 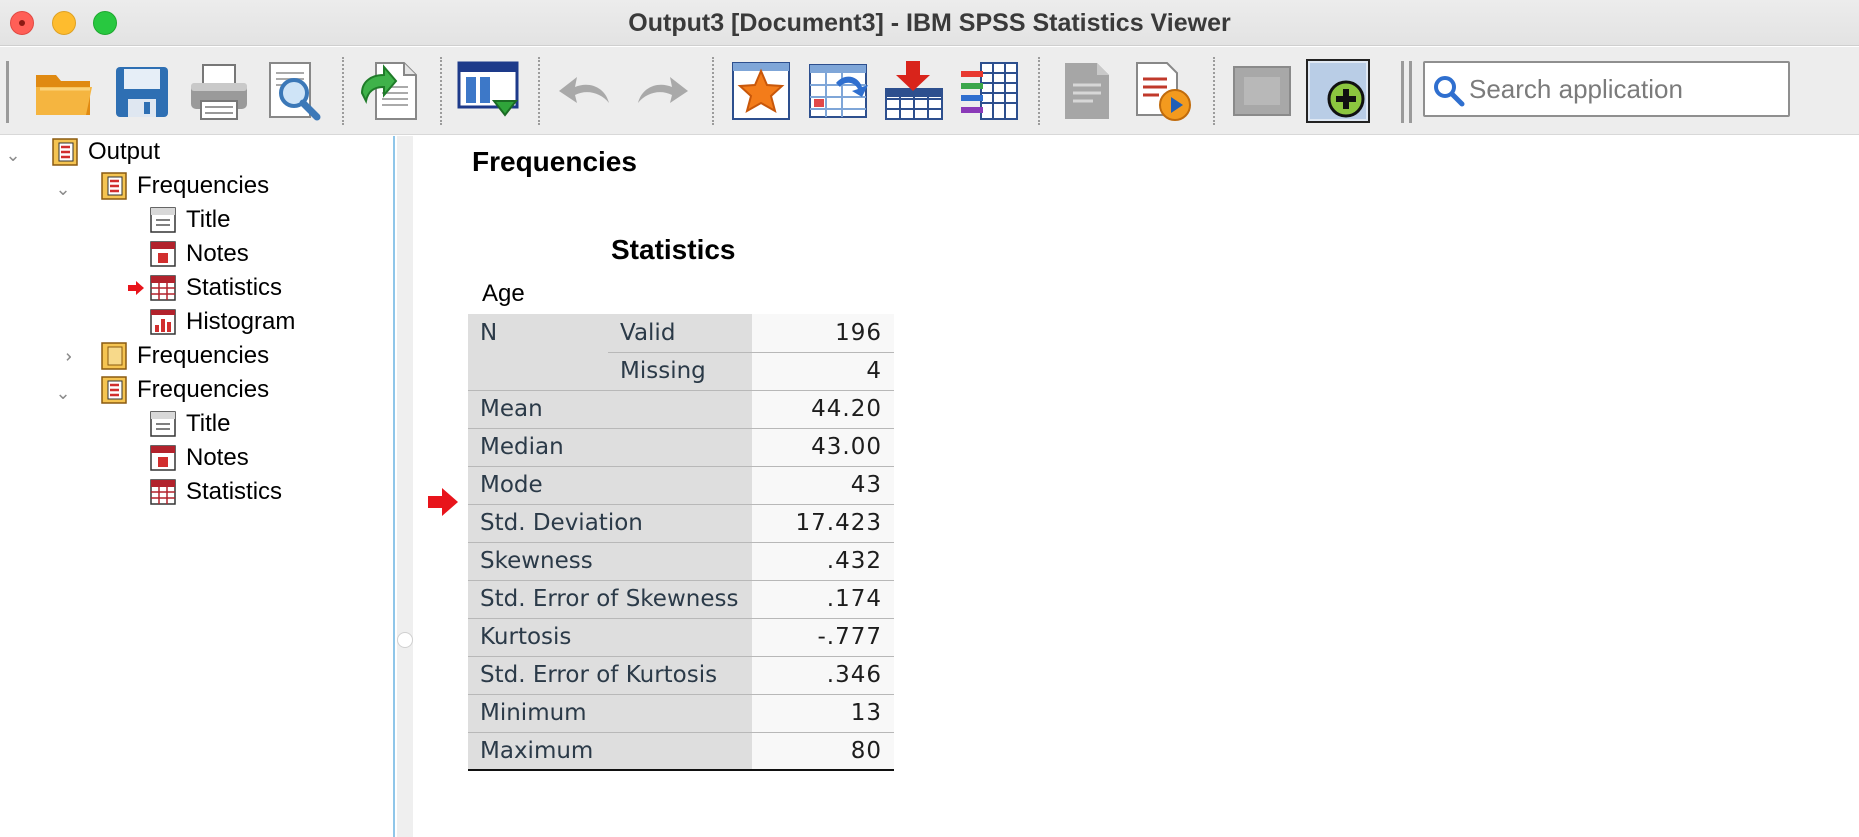 I want to click on designate-window-button, so click(x=1087, y=91).